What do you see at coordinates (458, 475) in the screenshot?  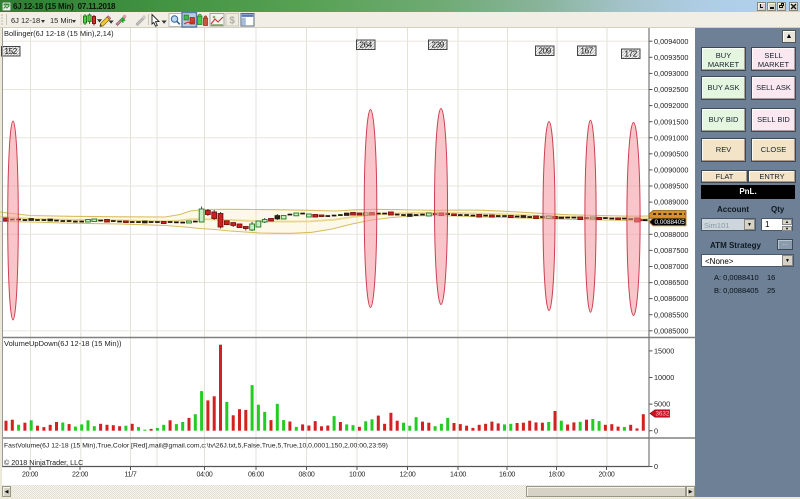 I see `svg-text: 14:00` at bounding box center [458, 475].